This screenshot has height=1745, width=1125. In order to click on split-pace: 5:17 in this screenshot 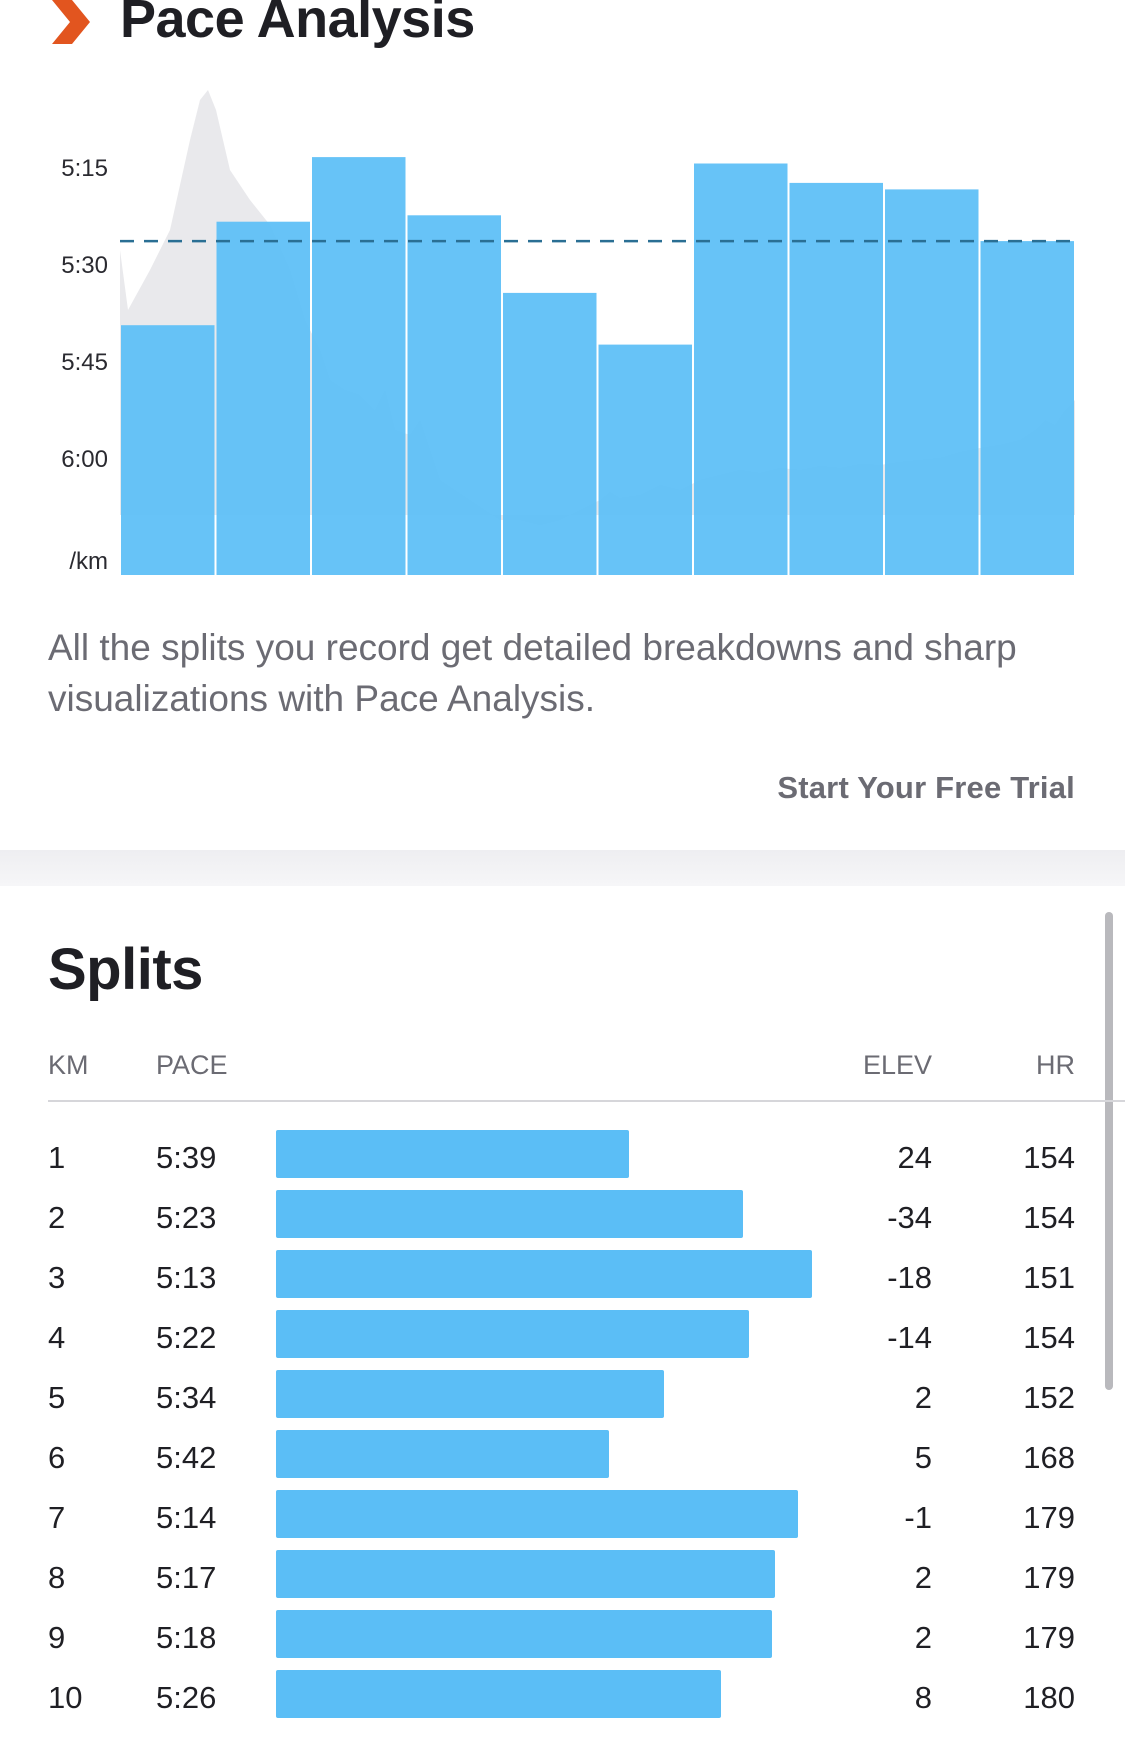, I will do `click(186, 1577)`.